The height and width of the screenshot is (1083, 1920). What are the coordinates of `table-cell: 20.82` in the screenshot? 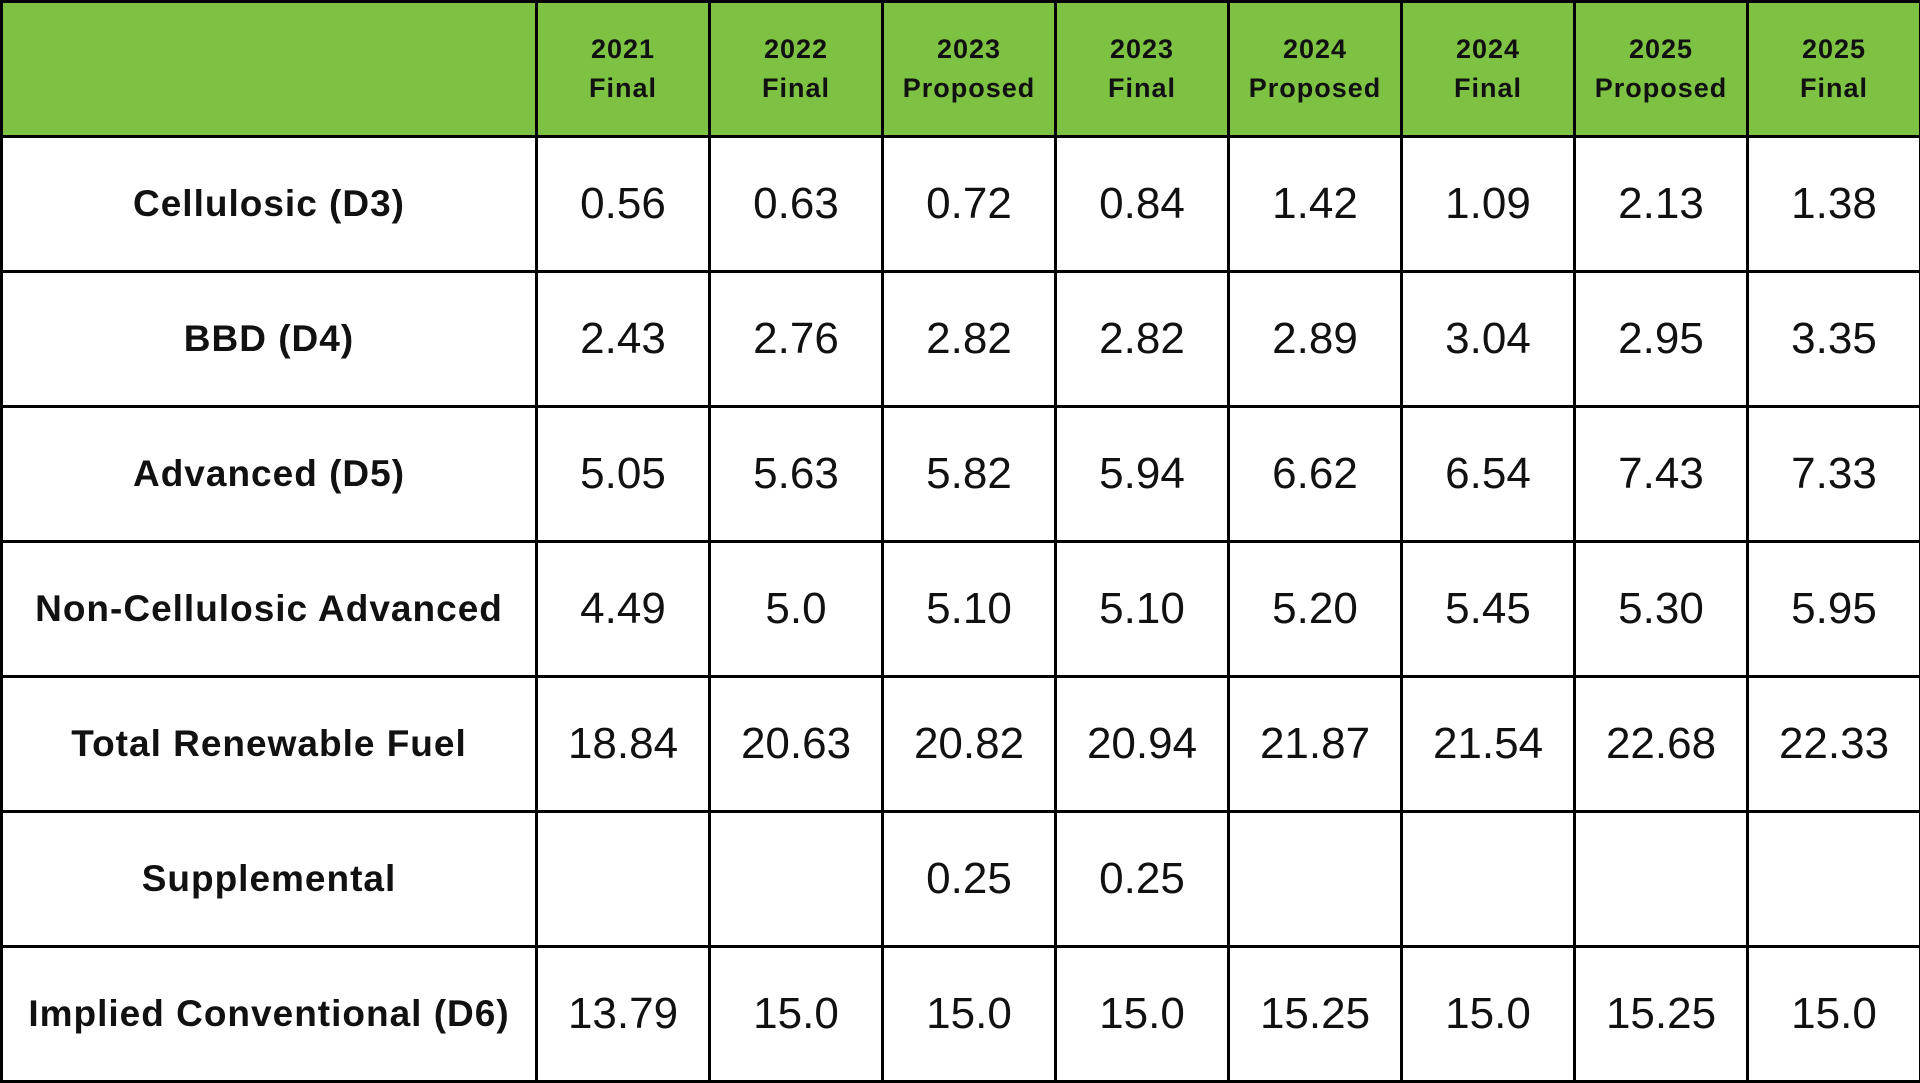 It's located at (969, 744).